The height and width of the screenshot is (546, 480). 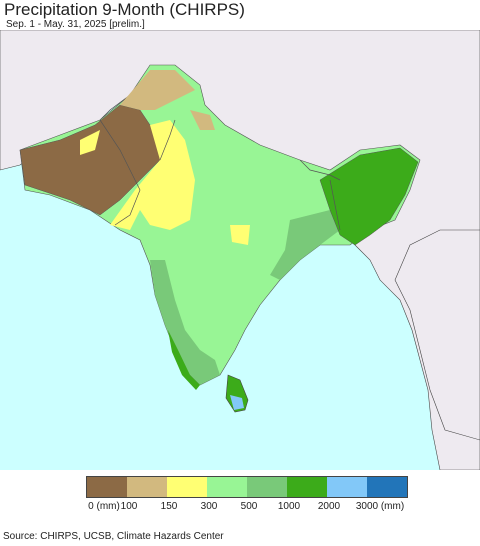 What do you see at coordinates (369, 196) in the screenshot?
I see `northeast-wet-zone` at bounding box center [369, 196].